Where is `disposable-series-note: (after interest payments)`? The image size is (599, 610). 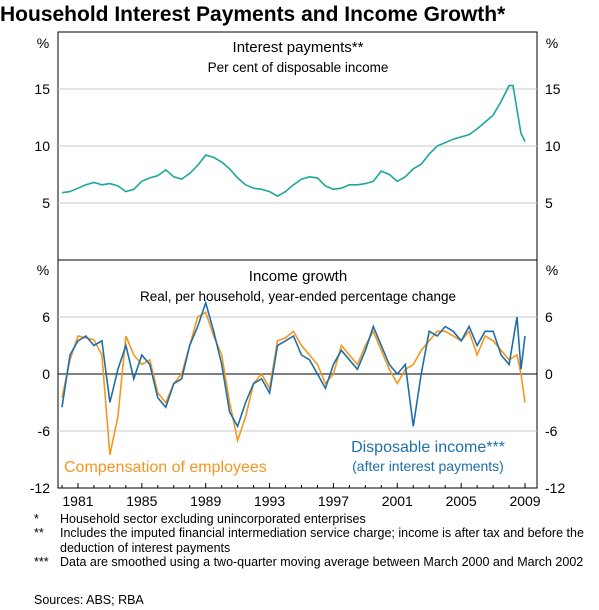 disposable-series-note: (after interest payments) is located at coordinates (428, 466).